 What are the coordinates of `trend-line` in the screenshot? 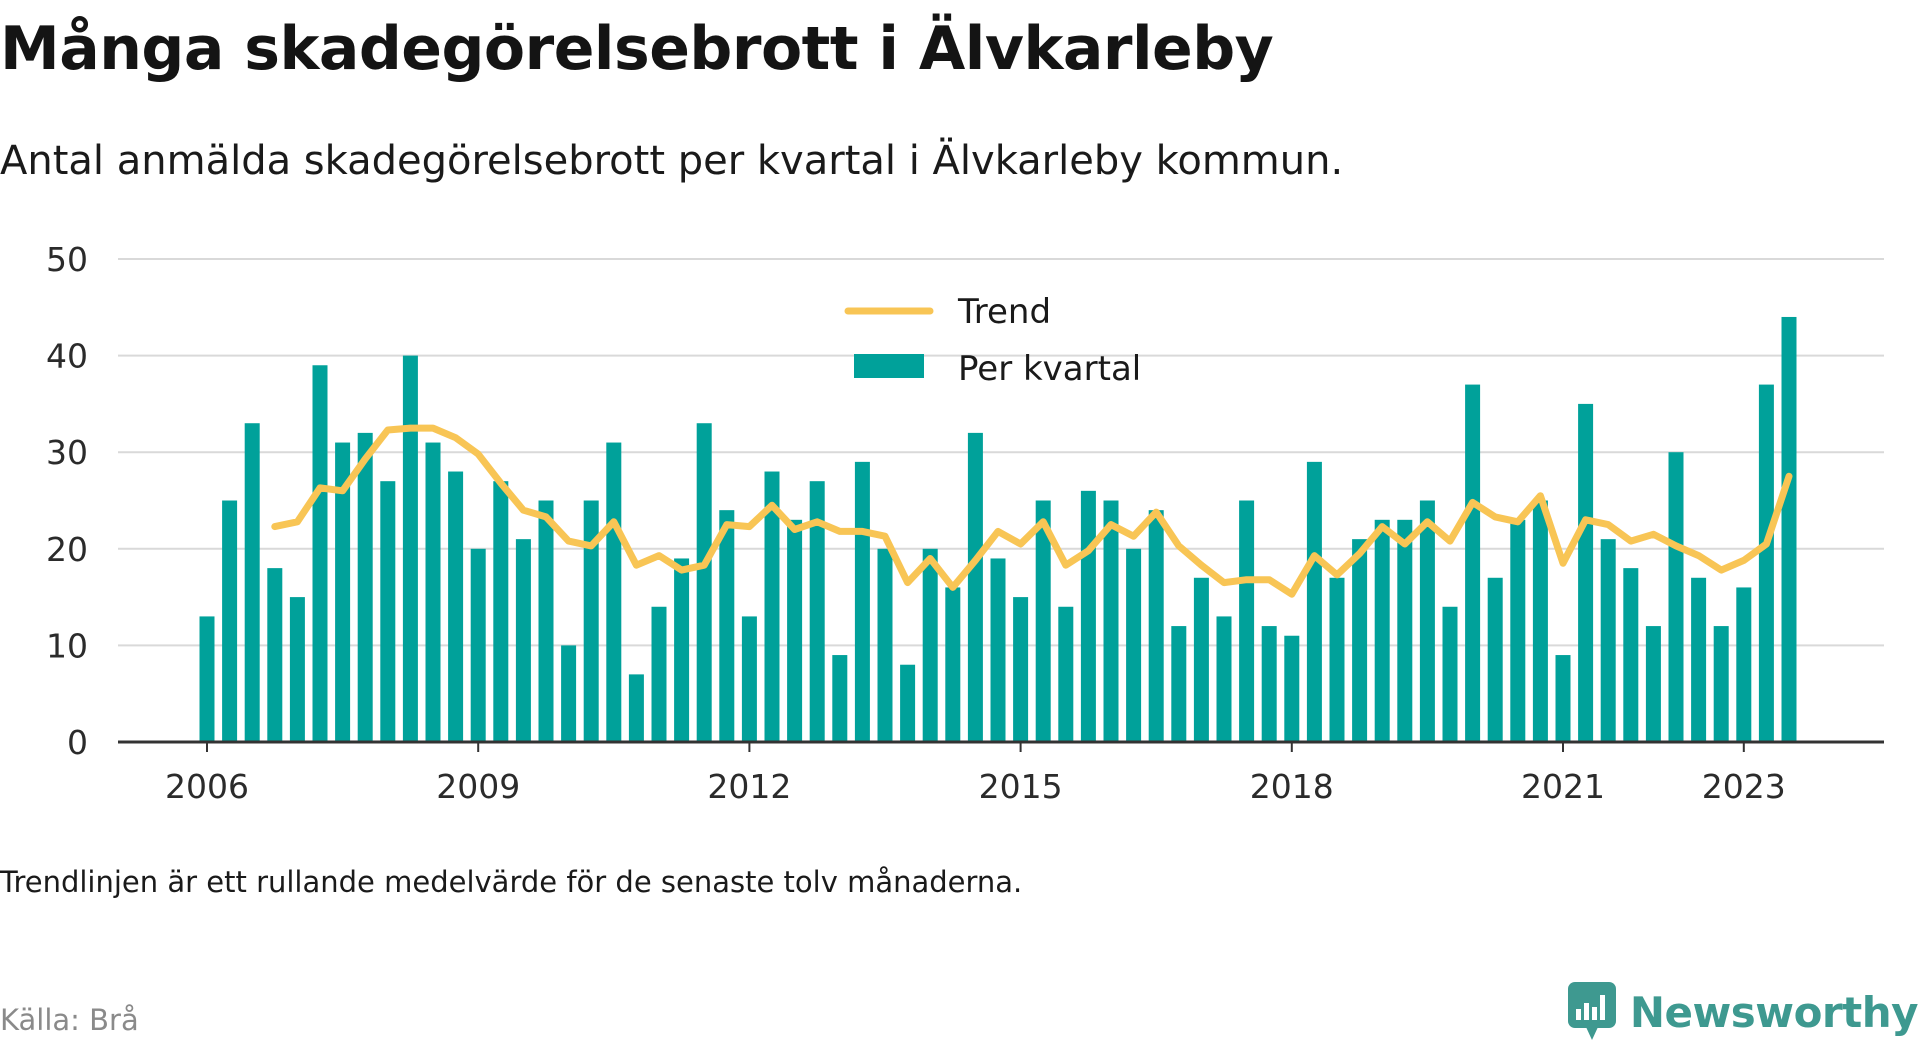 It's located at (1032, 511).